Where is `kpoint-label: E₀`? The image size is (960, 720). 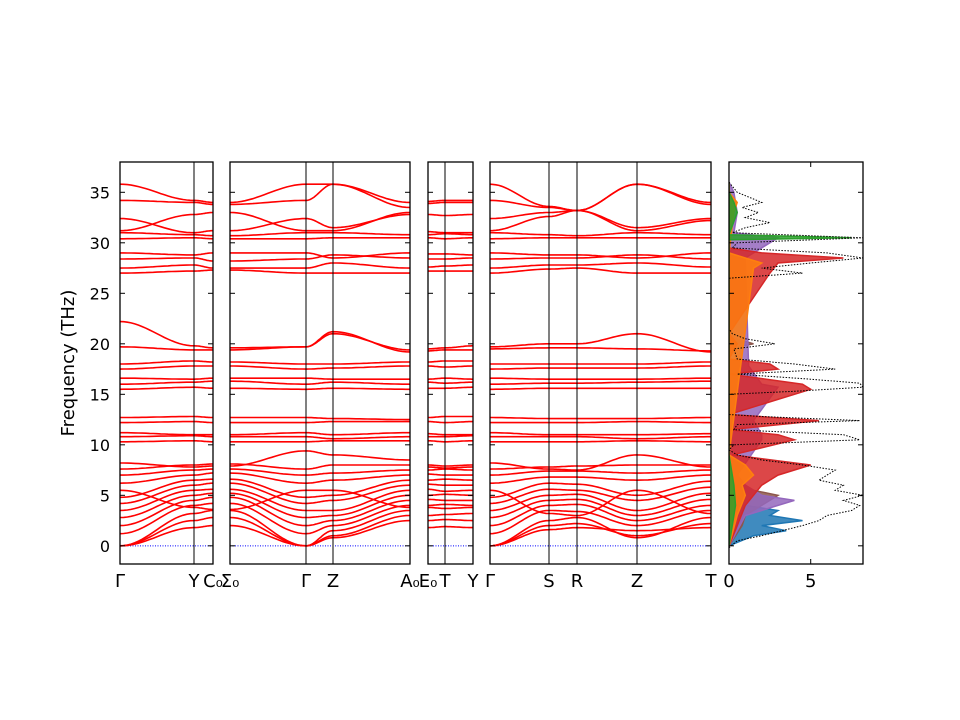
kpoint-label: E₀ is located at coordinates (428, 581).